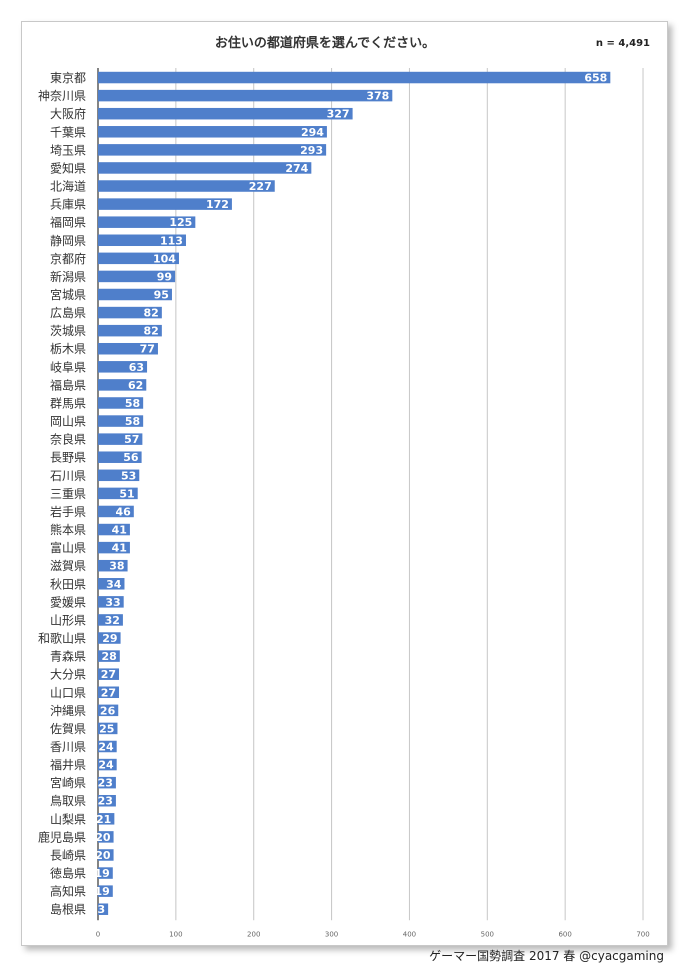 The image size is (688, 966). Describe the element at coordinates (136, 367) in the screenshot. I see `value-label: 63` at that location.